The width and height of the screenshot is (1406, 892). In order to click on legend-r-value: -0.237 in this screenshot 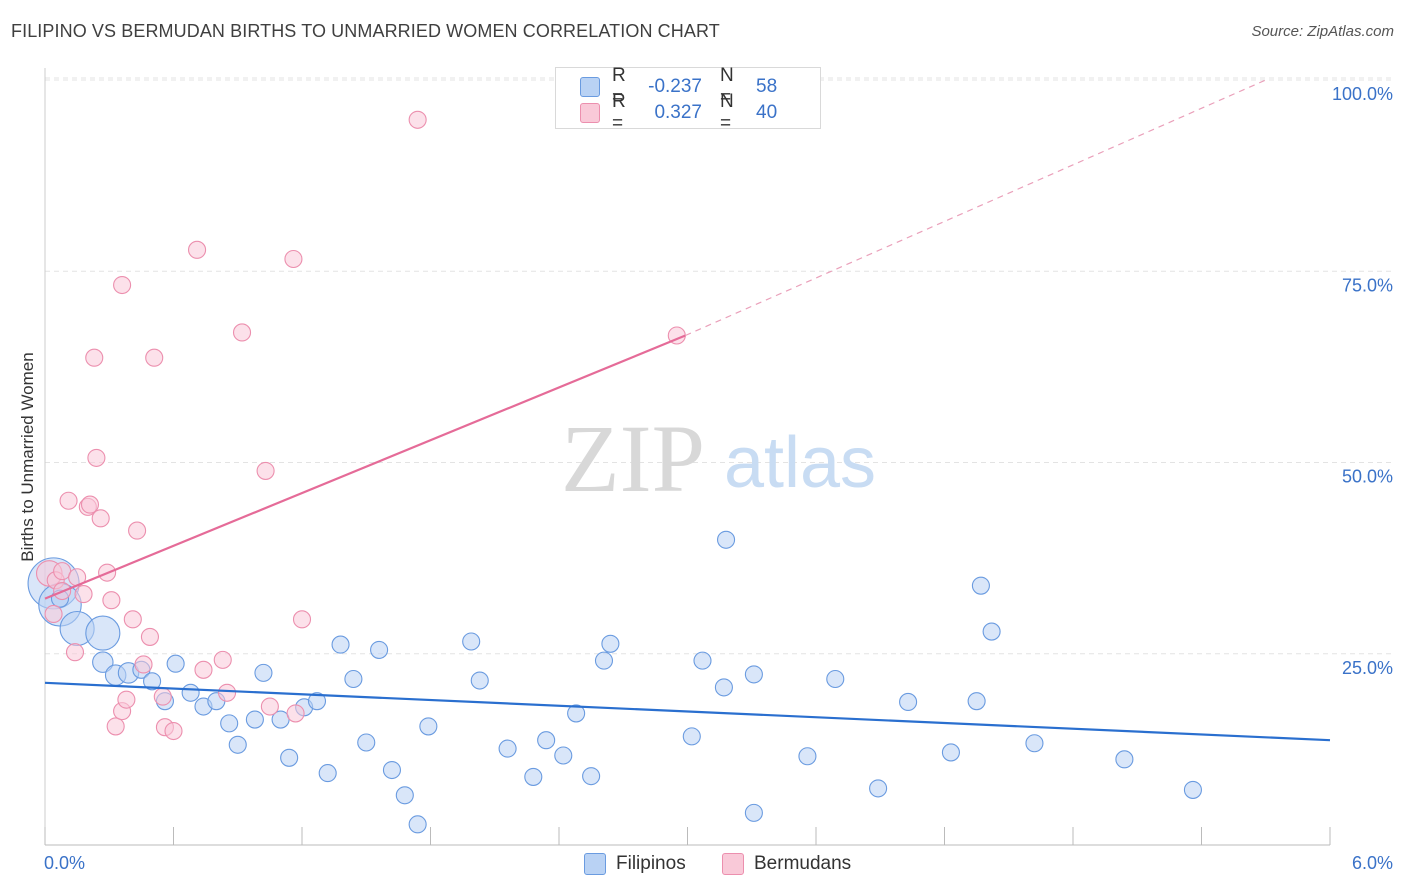, I will do `click(675, 86)`.